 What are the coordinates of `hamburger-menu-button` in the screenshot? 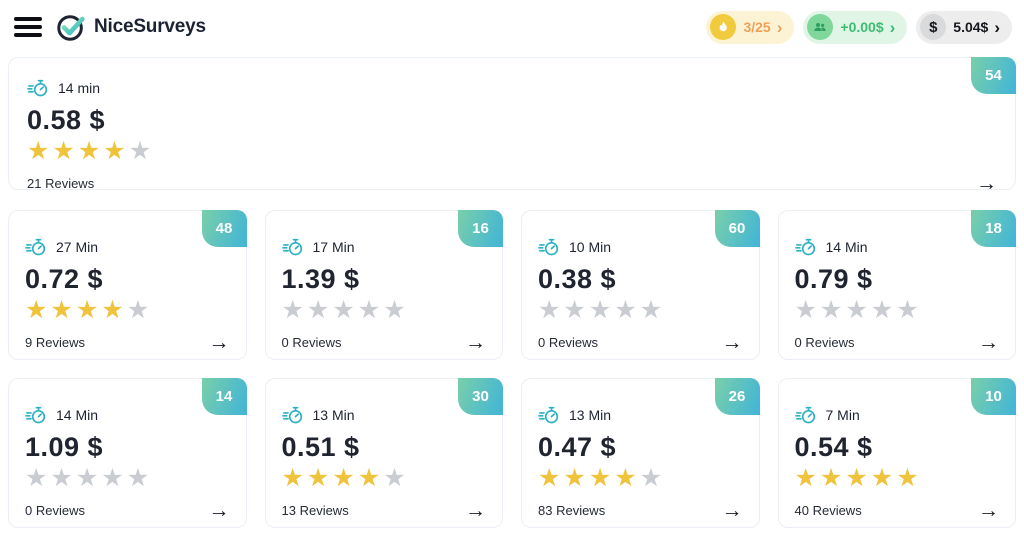 It's located at (28, 27).